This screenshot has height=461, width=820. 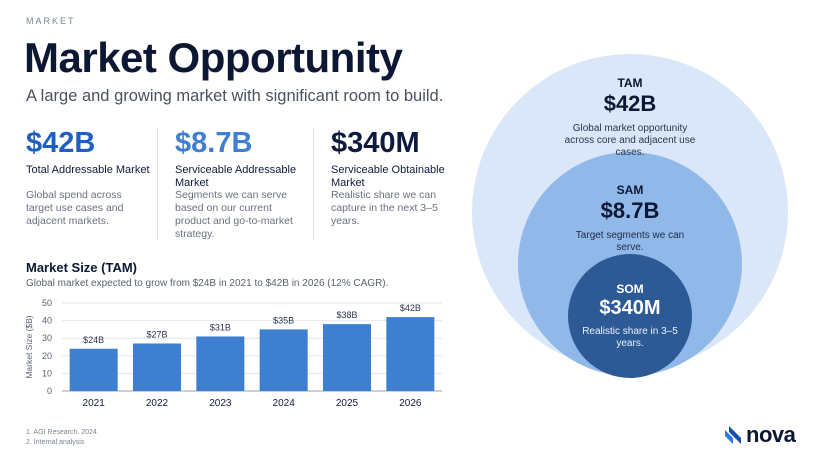 I want to click on sam-description: Target segments we can serve., so click(x=630, y=241).